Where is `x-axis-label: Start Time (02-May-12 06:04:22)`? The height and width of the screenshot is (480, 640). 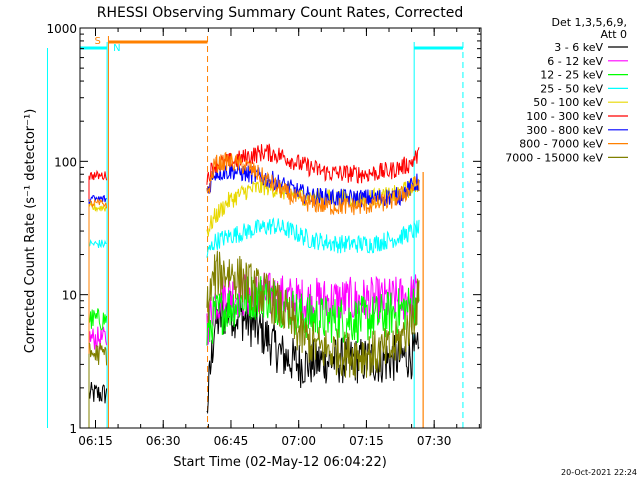 x-axis-label: Start Time (02-May-12 06:04:22) is located at coordinates (280, 462).